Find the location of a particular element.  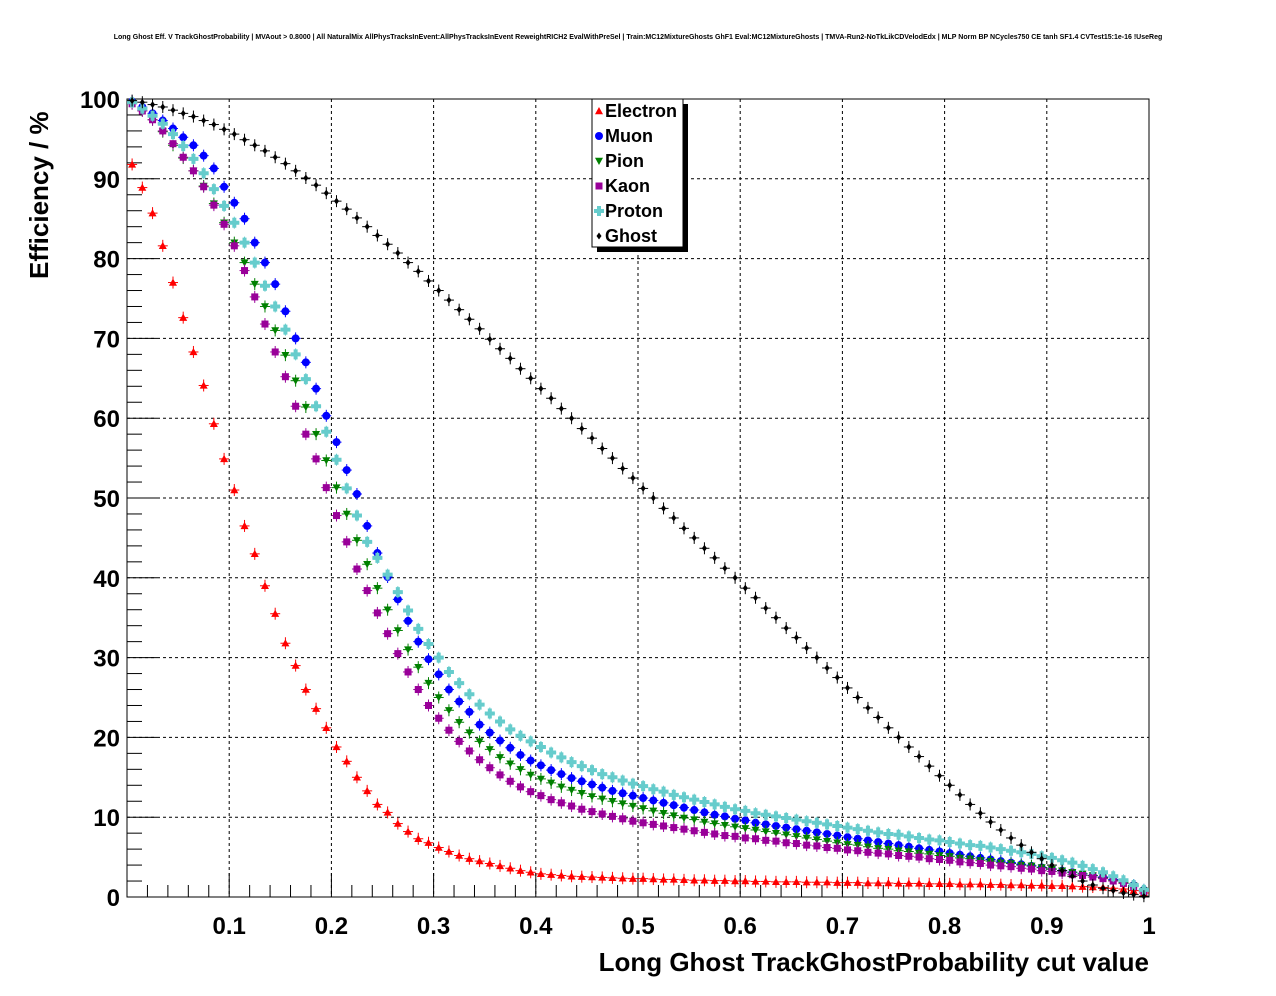

legend-box is located at coordinates (637, 173).